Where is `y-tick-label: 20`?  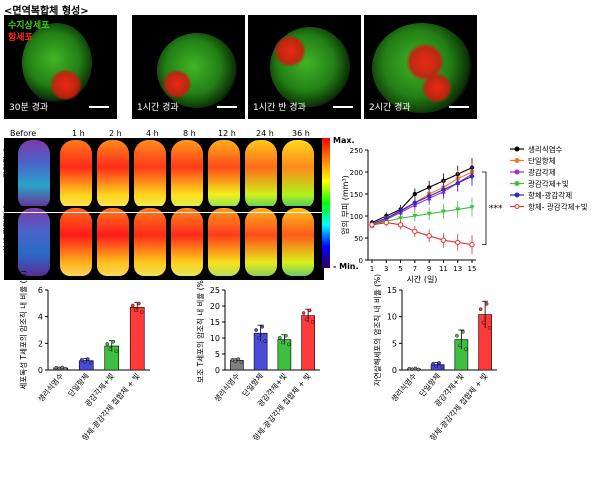
y-tick-label: 20 is located at coordinates (215, 306).